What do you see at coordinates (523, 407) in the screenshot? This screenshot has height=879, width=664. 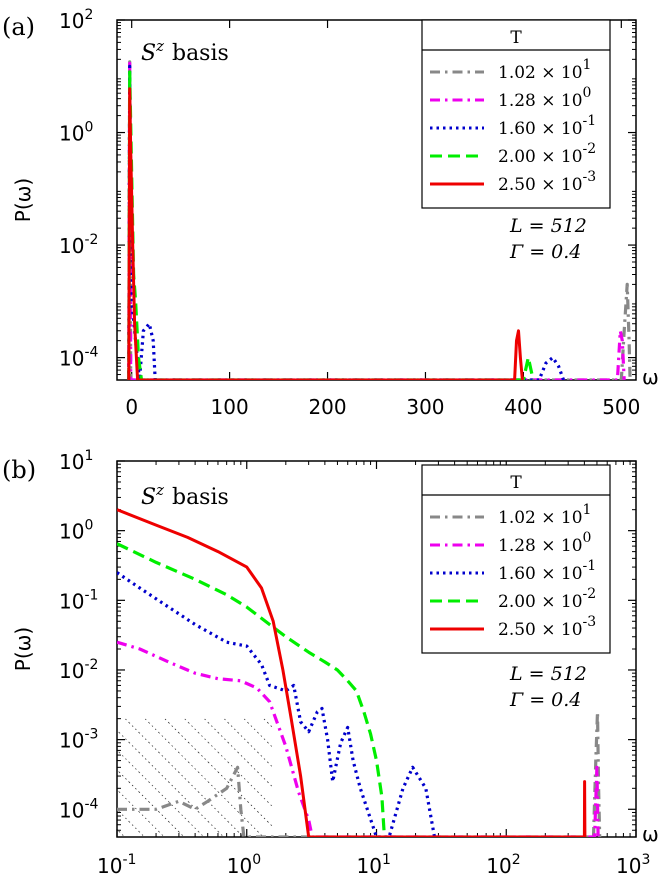 I see `x-tick-label: 400` at bounding box center [523, 407].